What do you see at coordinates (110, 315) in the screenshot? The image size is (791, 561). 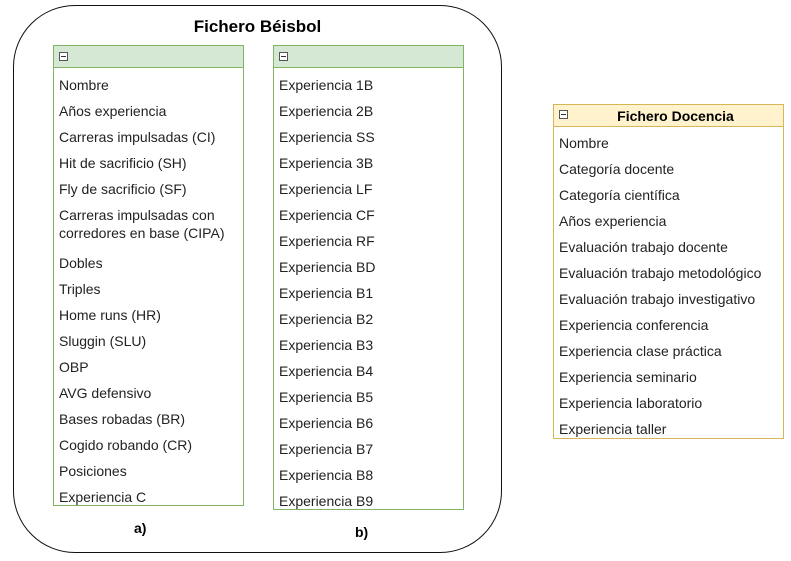 I see `attribute-item: Home runs (HR)` at bounding box center [110, 315].